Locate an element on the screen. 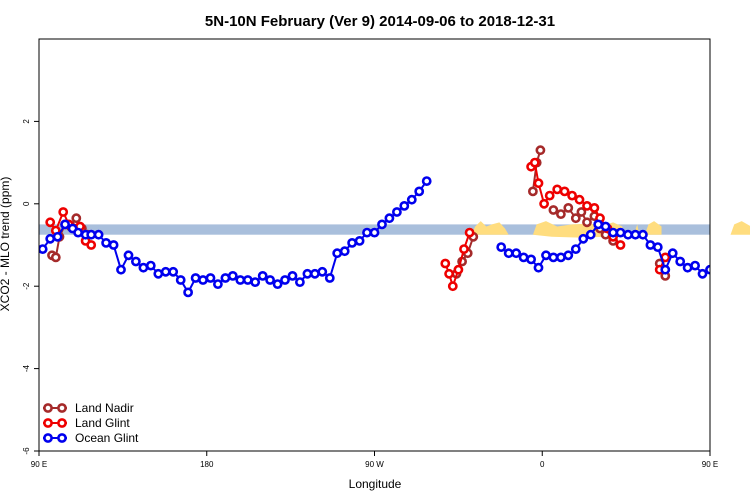  legend-label: Ocean Glint is located at coordinates (107, 438).